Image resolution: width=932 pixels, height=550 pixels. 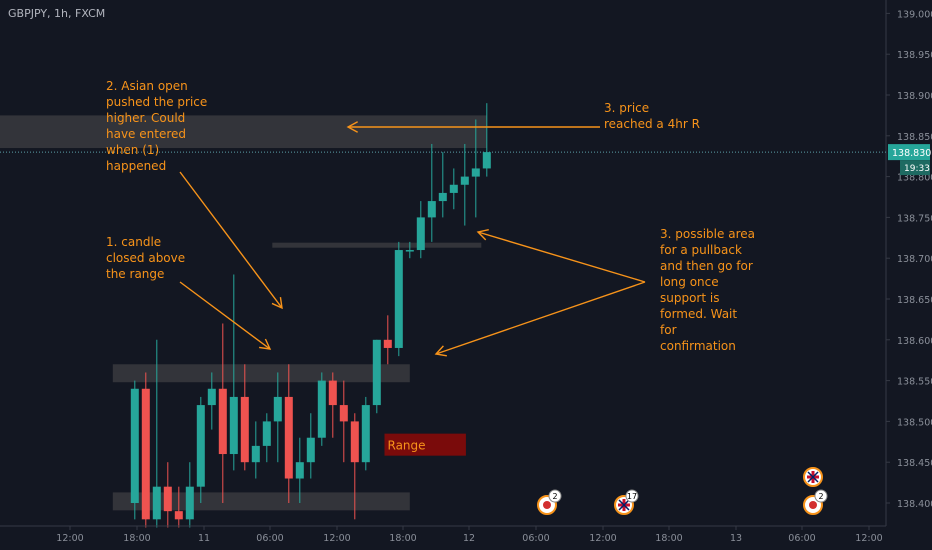 I want to click on x-tick-label: 12, so click(x=469, y=538).